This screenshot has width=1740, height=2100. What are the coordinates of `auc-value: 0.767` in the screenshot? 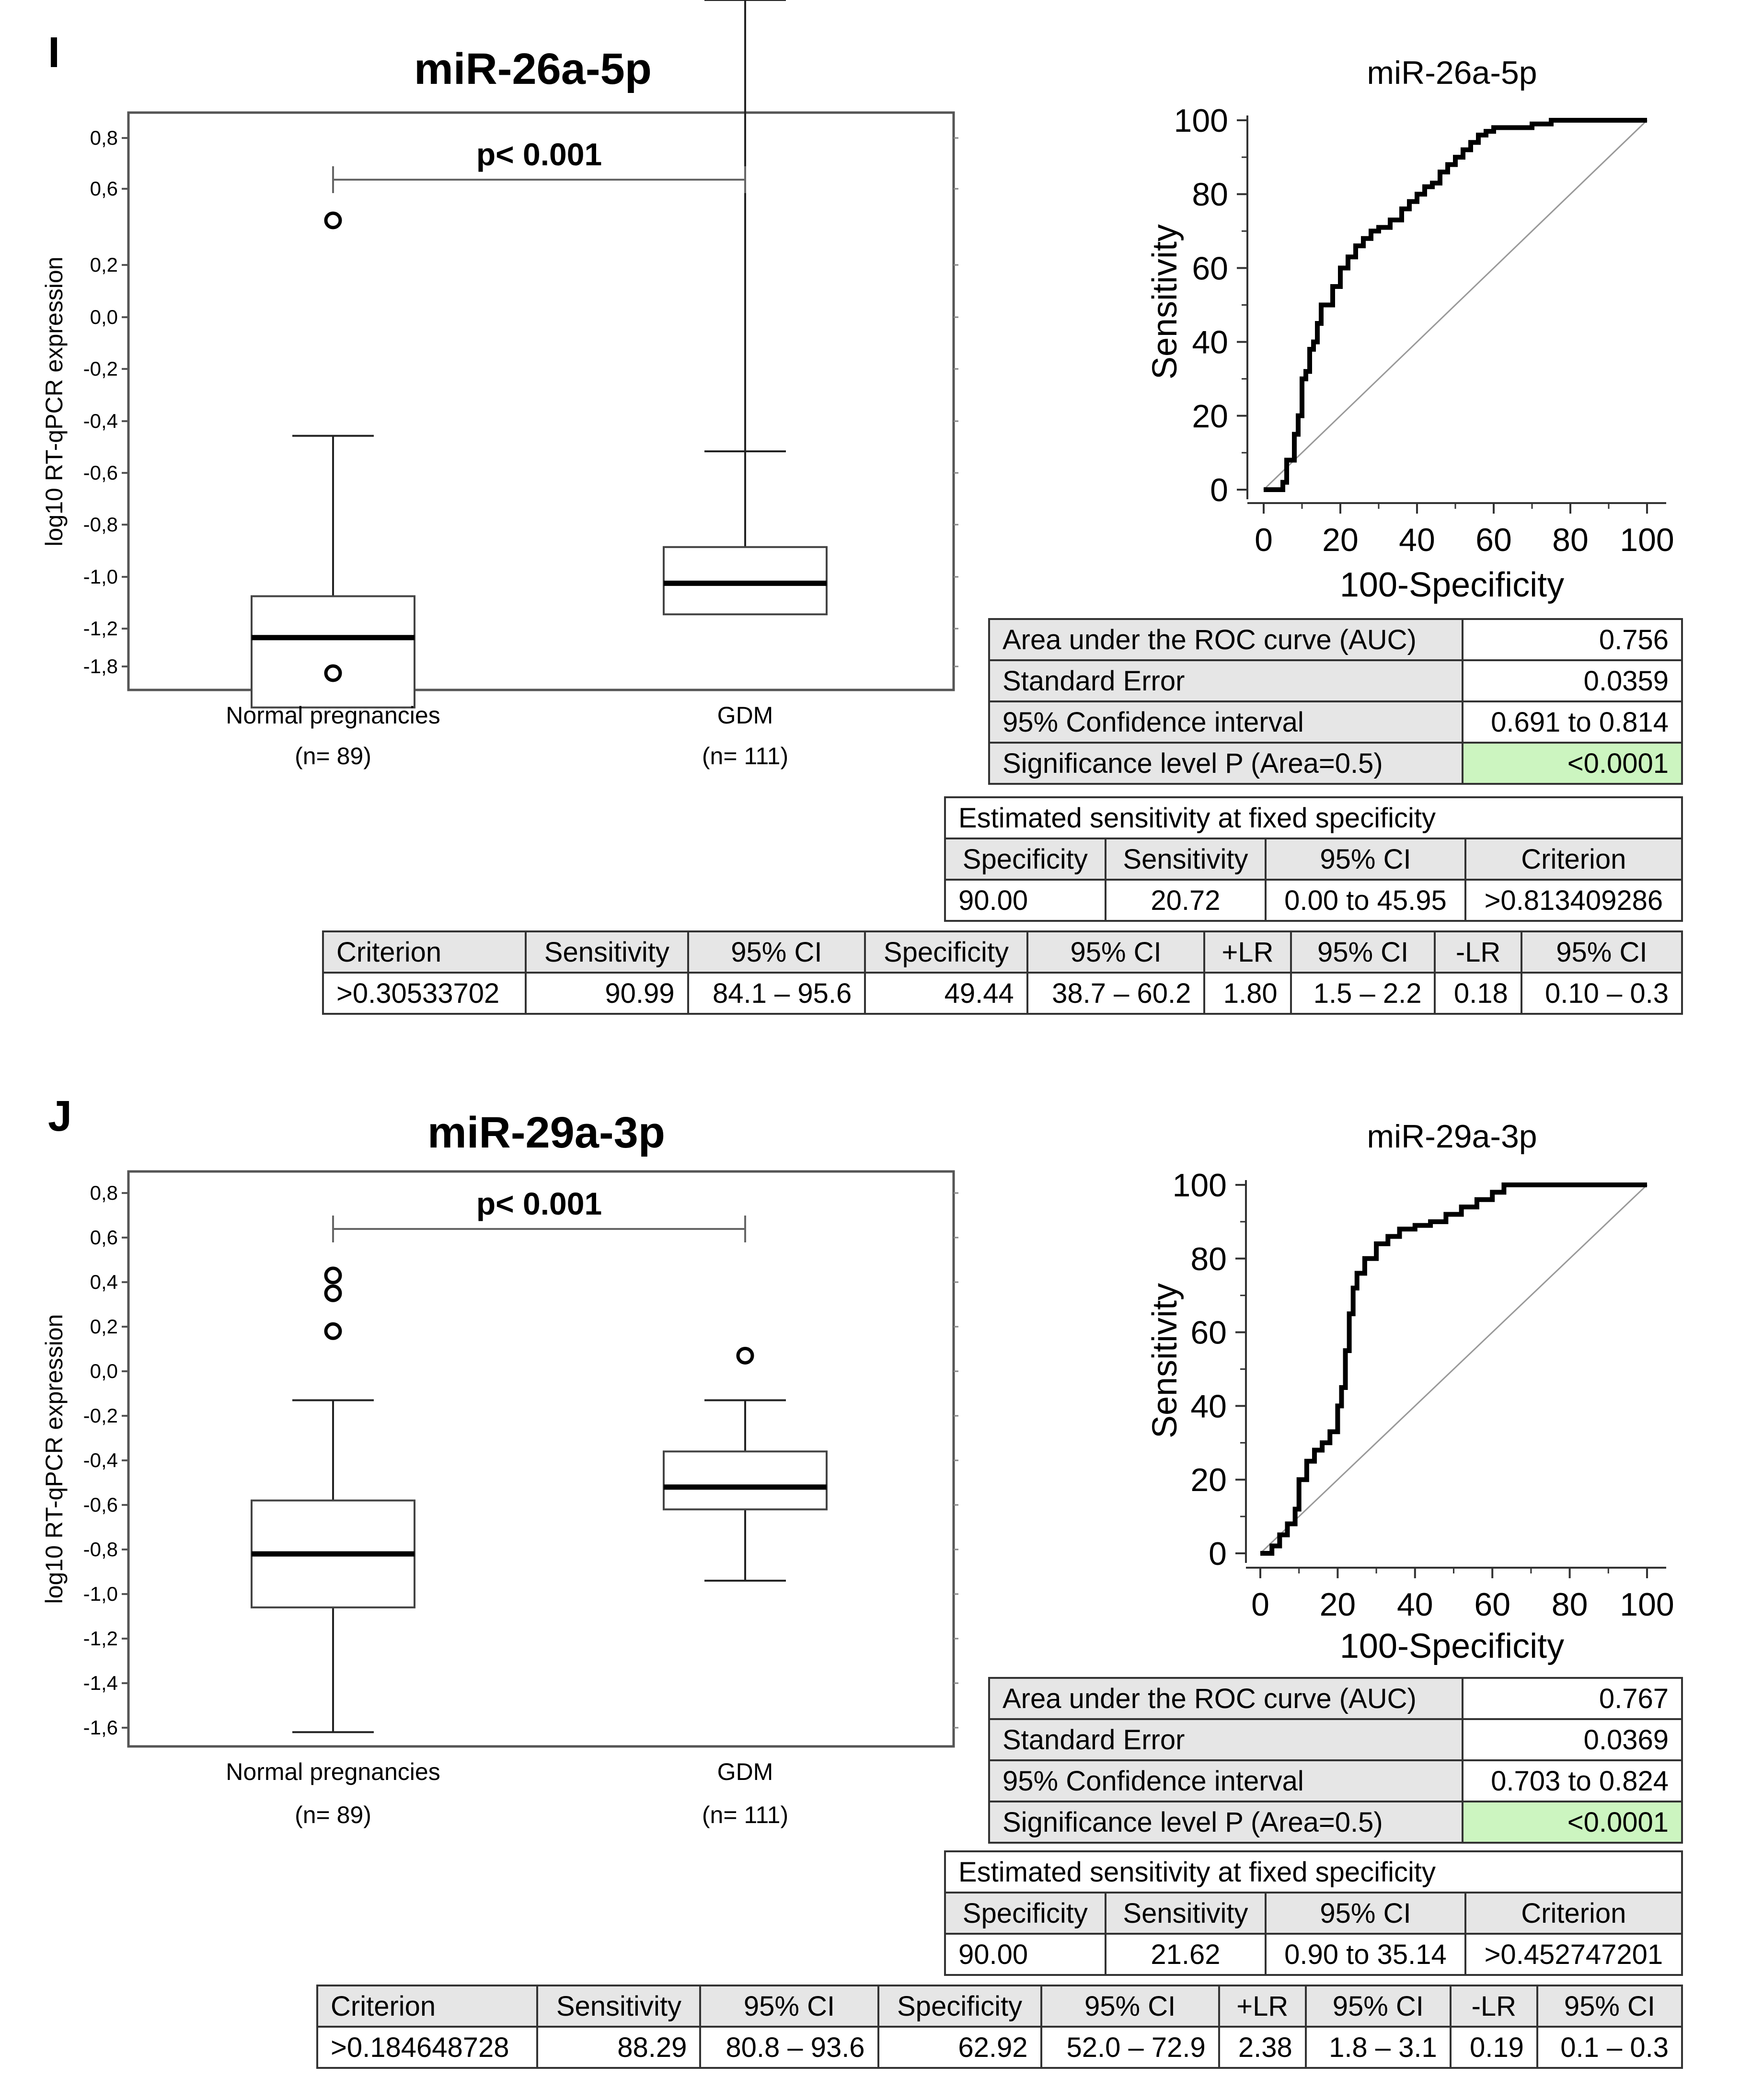 It's located at (1572, 1698).